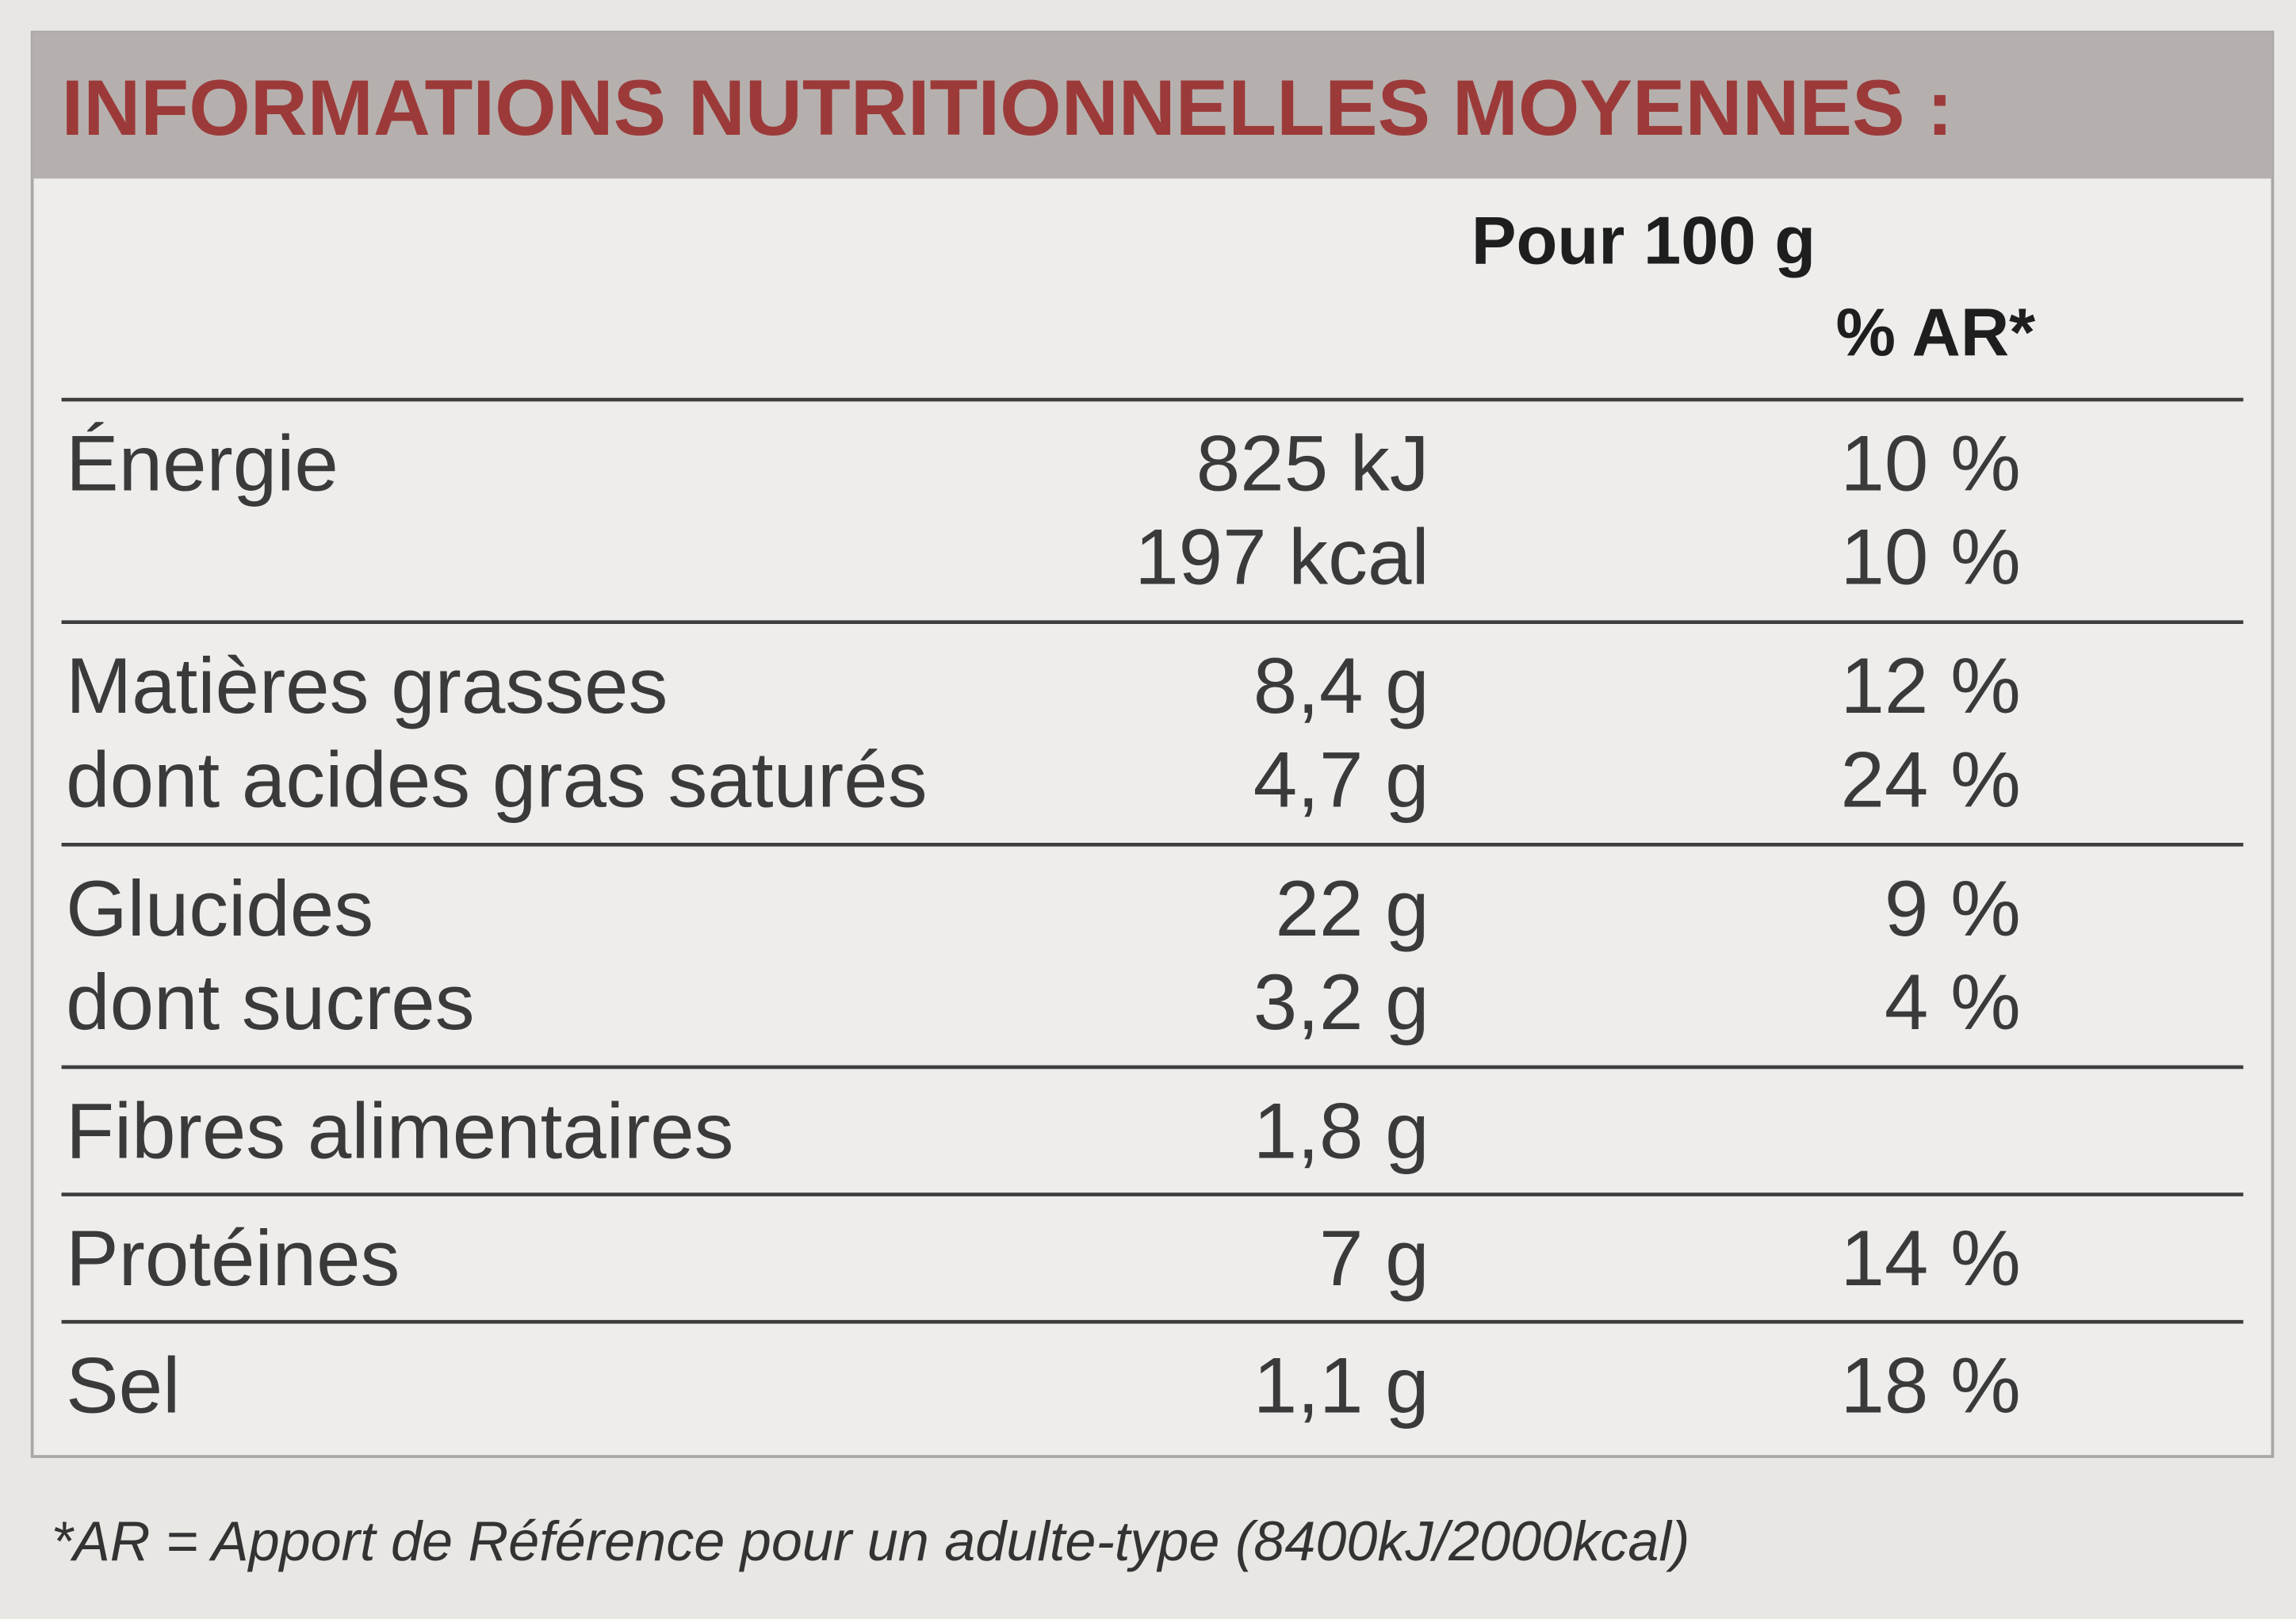 This screenshot has width=2296, height=1619. Describe the element at coordinates (1341, 1131) in the screenshot. I see `nutrient-amount: 1,8 g` at that location.